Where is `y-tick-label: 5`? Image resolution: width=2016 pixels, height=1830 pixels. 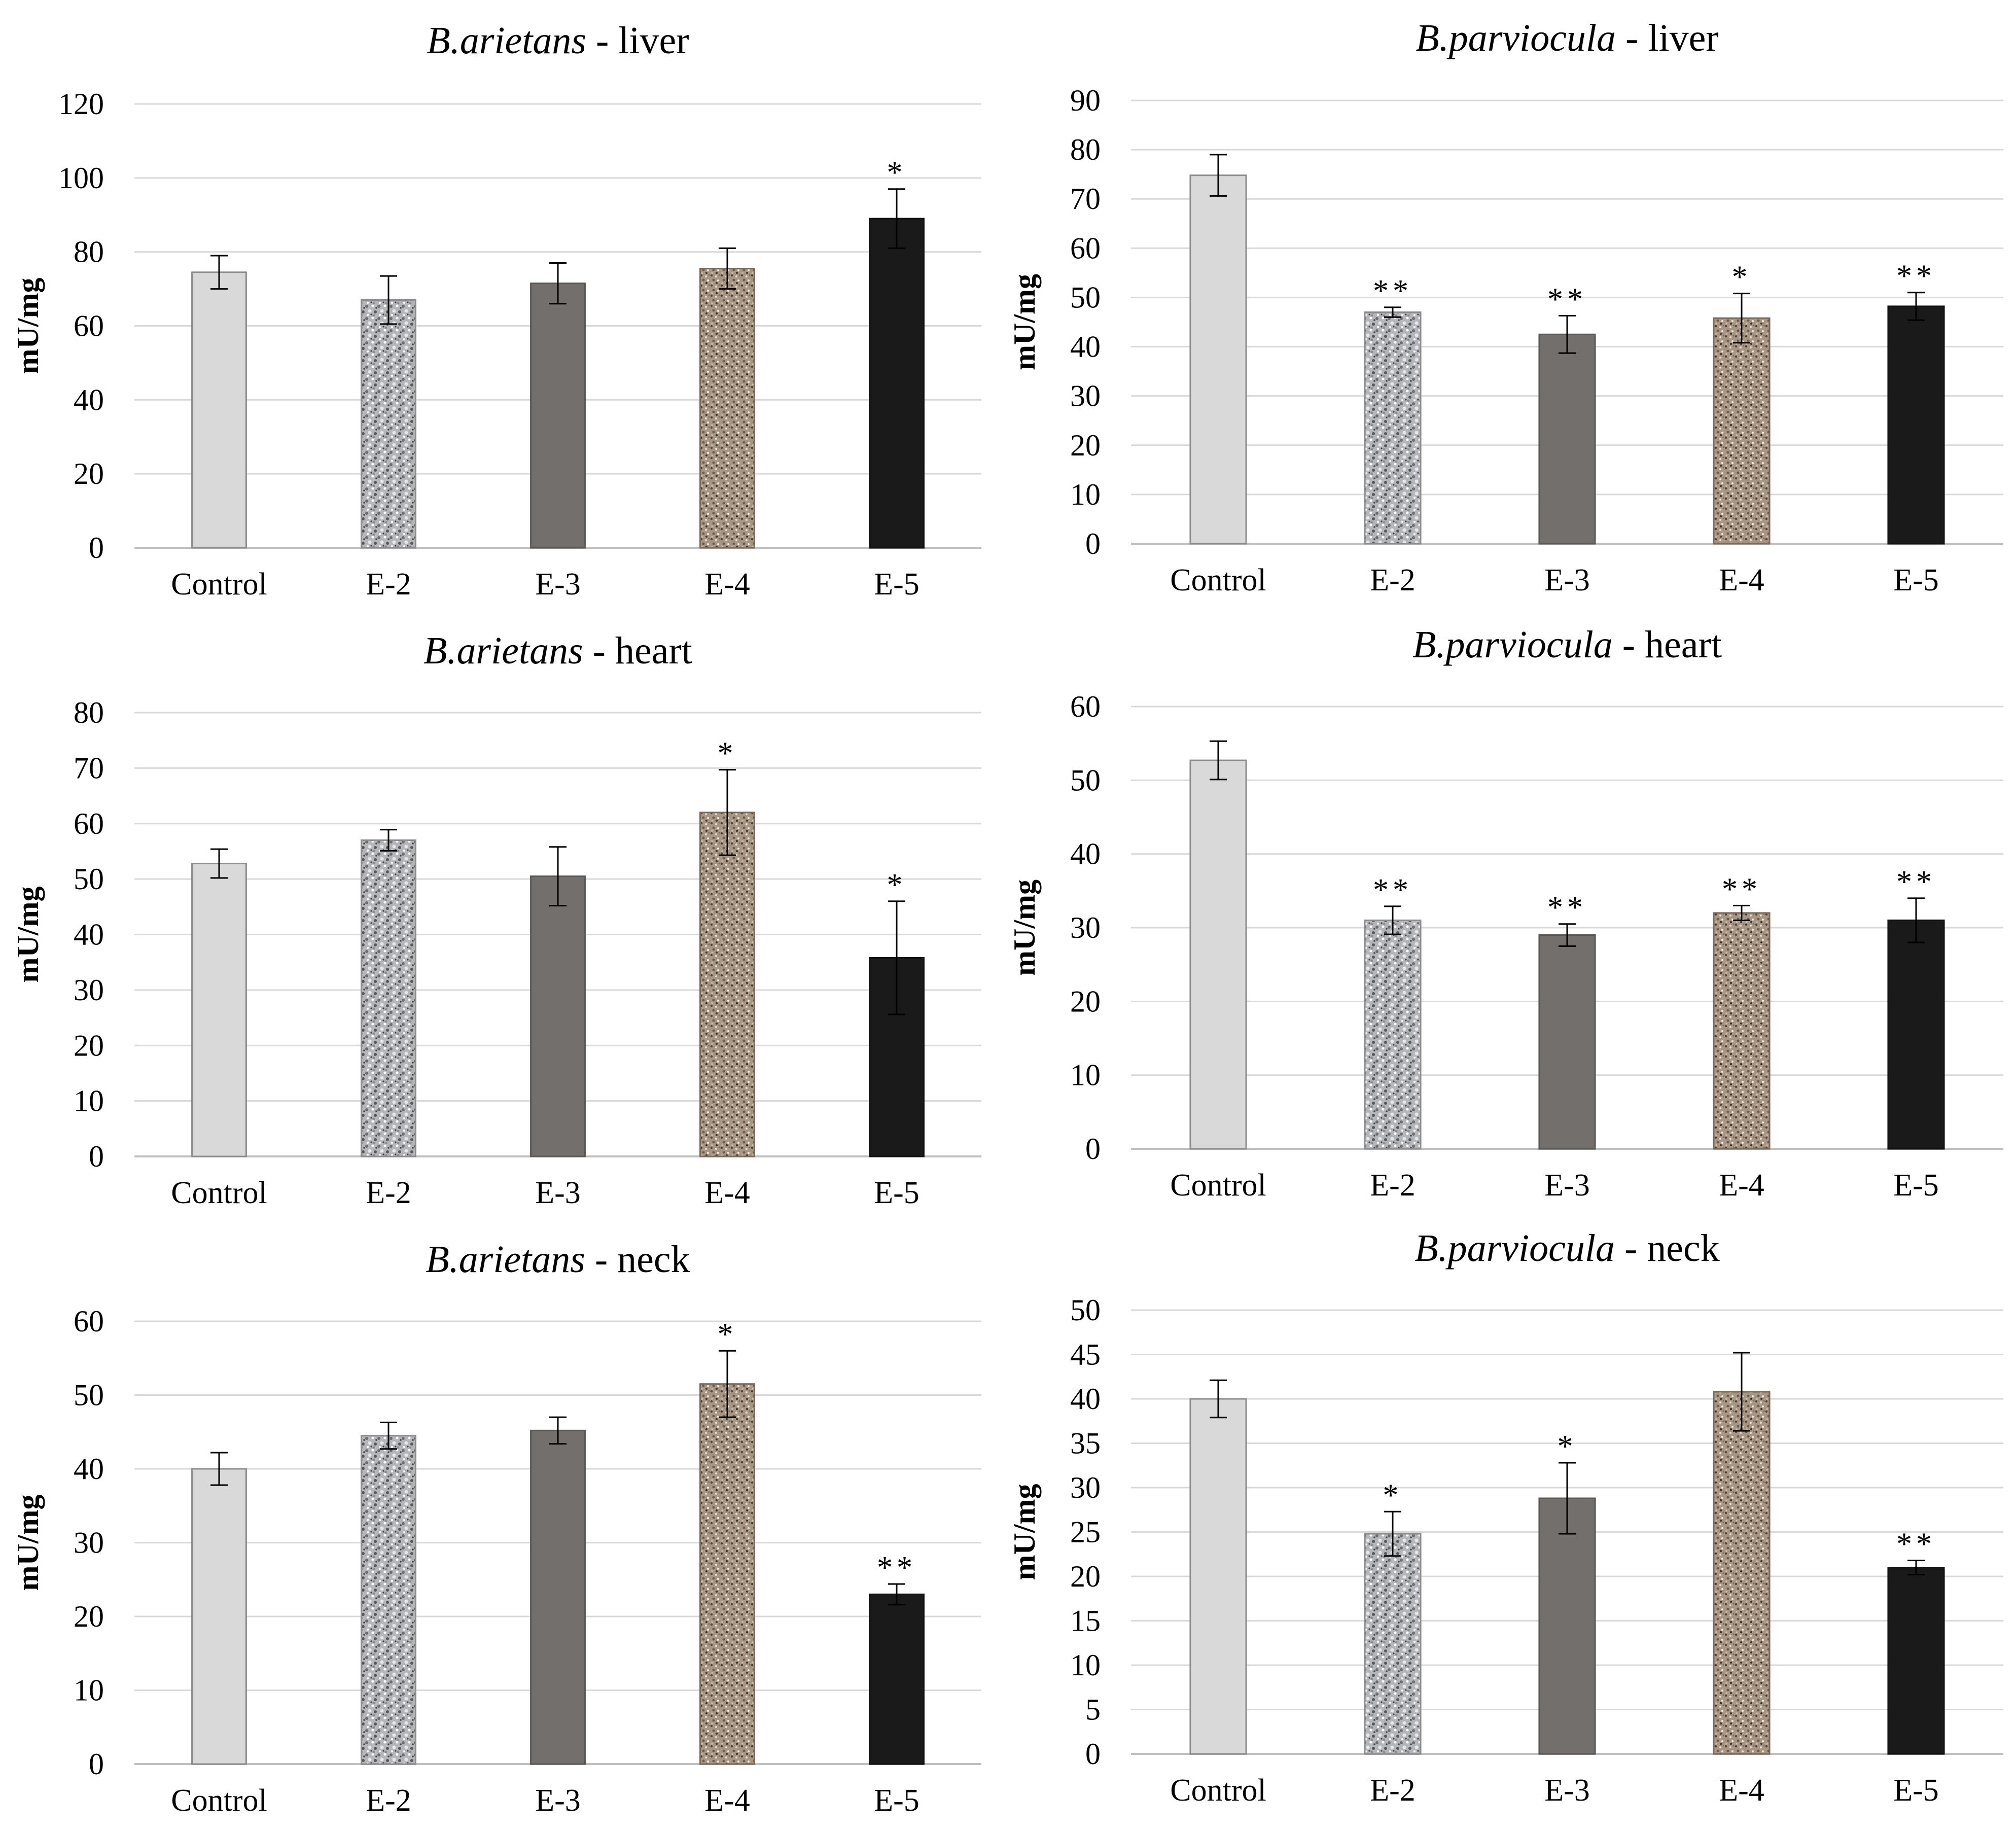 y-tick-label: 5 is located at coordinates (1093, 1710).